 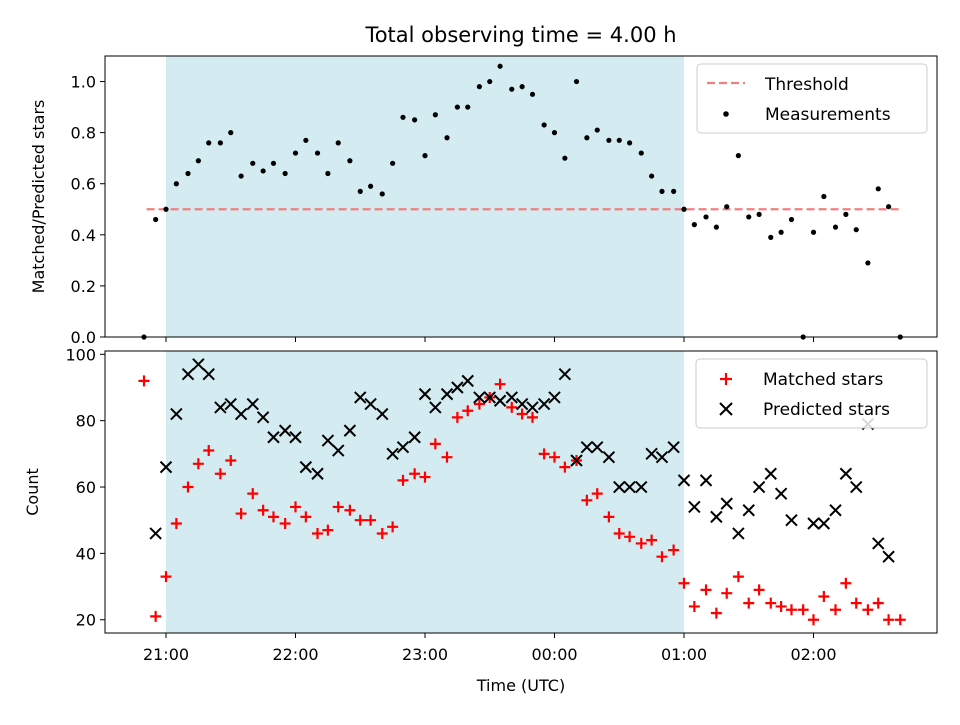 I want to click on ratio-y-axis-label: Matched/Predicted stars, so click(x=38, y=197).